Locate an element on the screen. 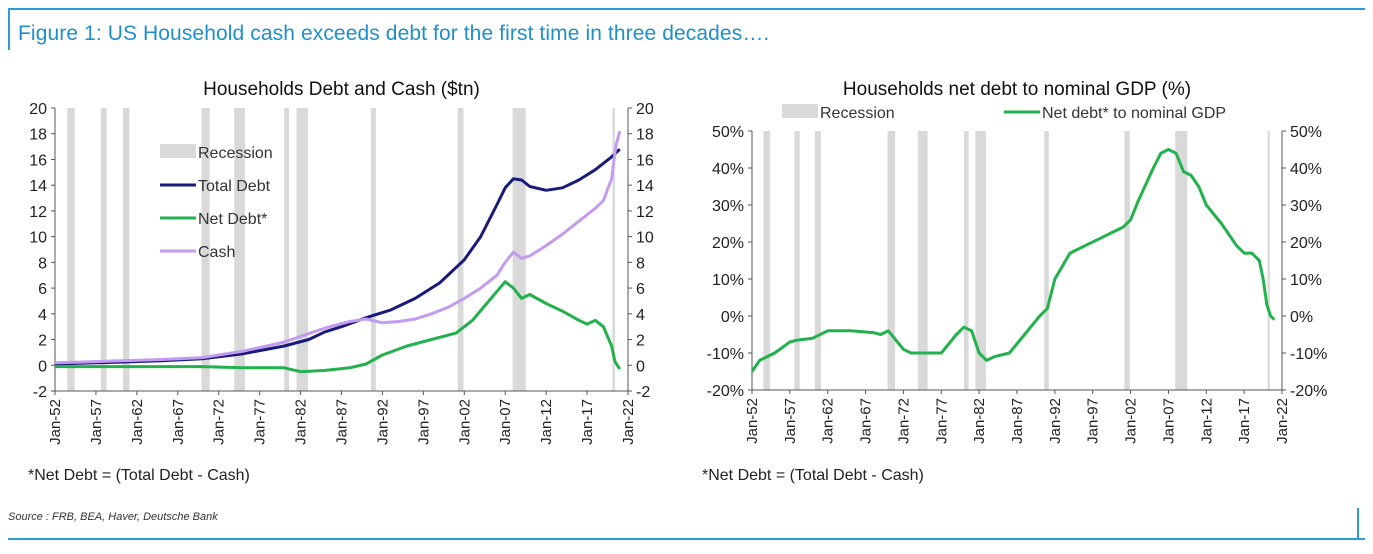 The width and height of the screenshot is (1373, 554). y-tick-label-right: 40% is located at coordinates (1306, 169).